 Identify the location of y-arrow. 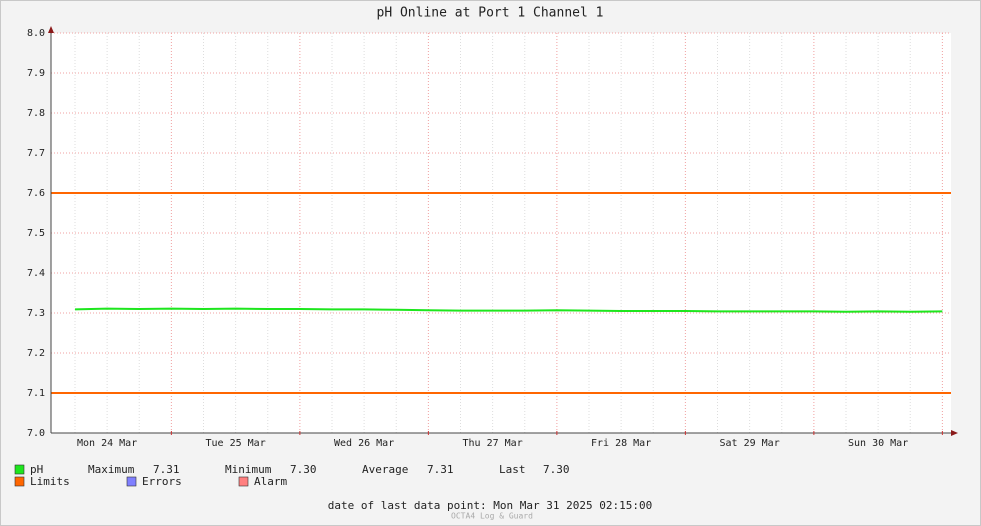
(51, 29).